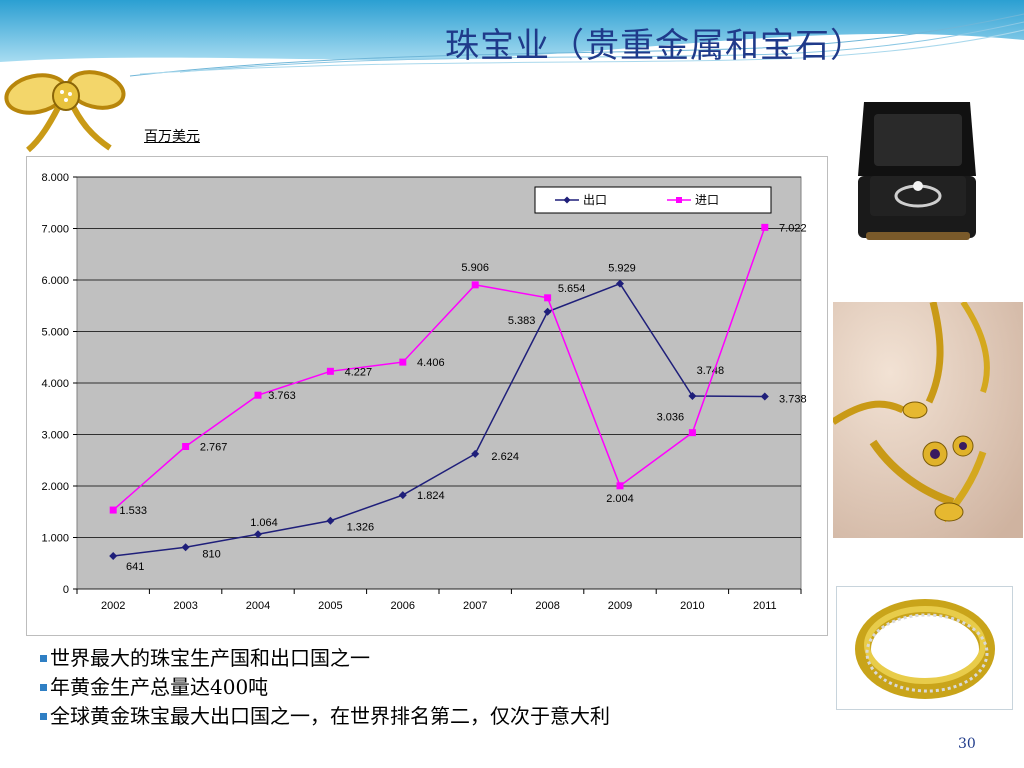  Describe the element at coordinates (55, 230) in the screenshot. I see `y-tick-label: 7.000` at that location.